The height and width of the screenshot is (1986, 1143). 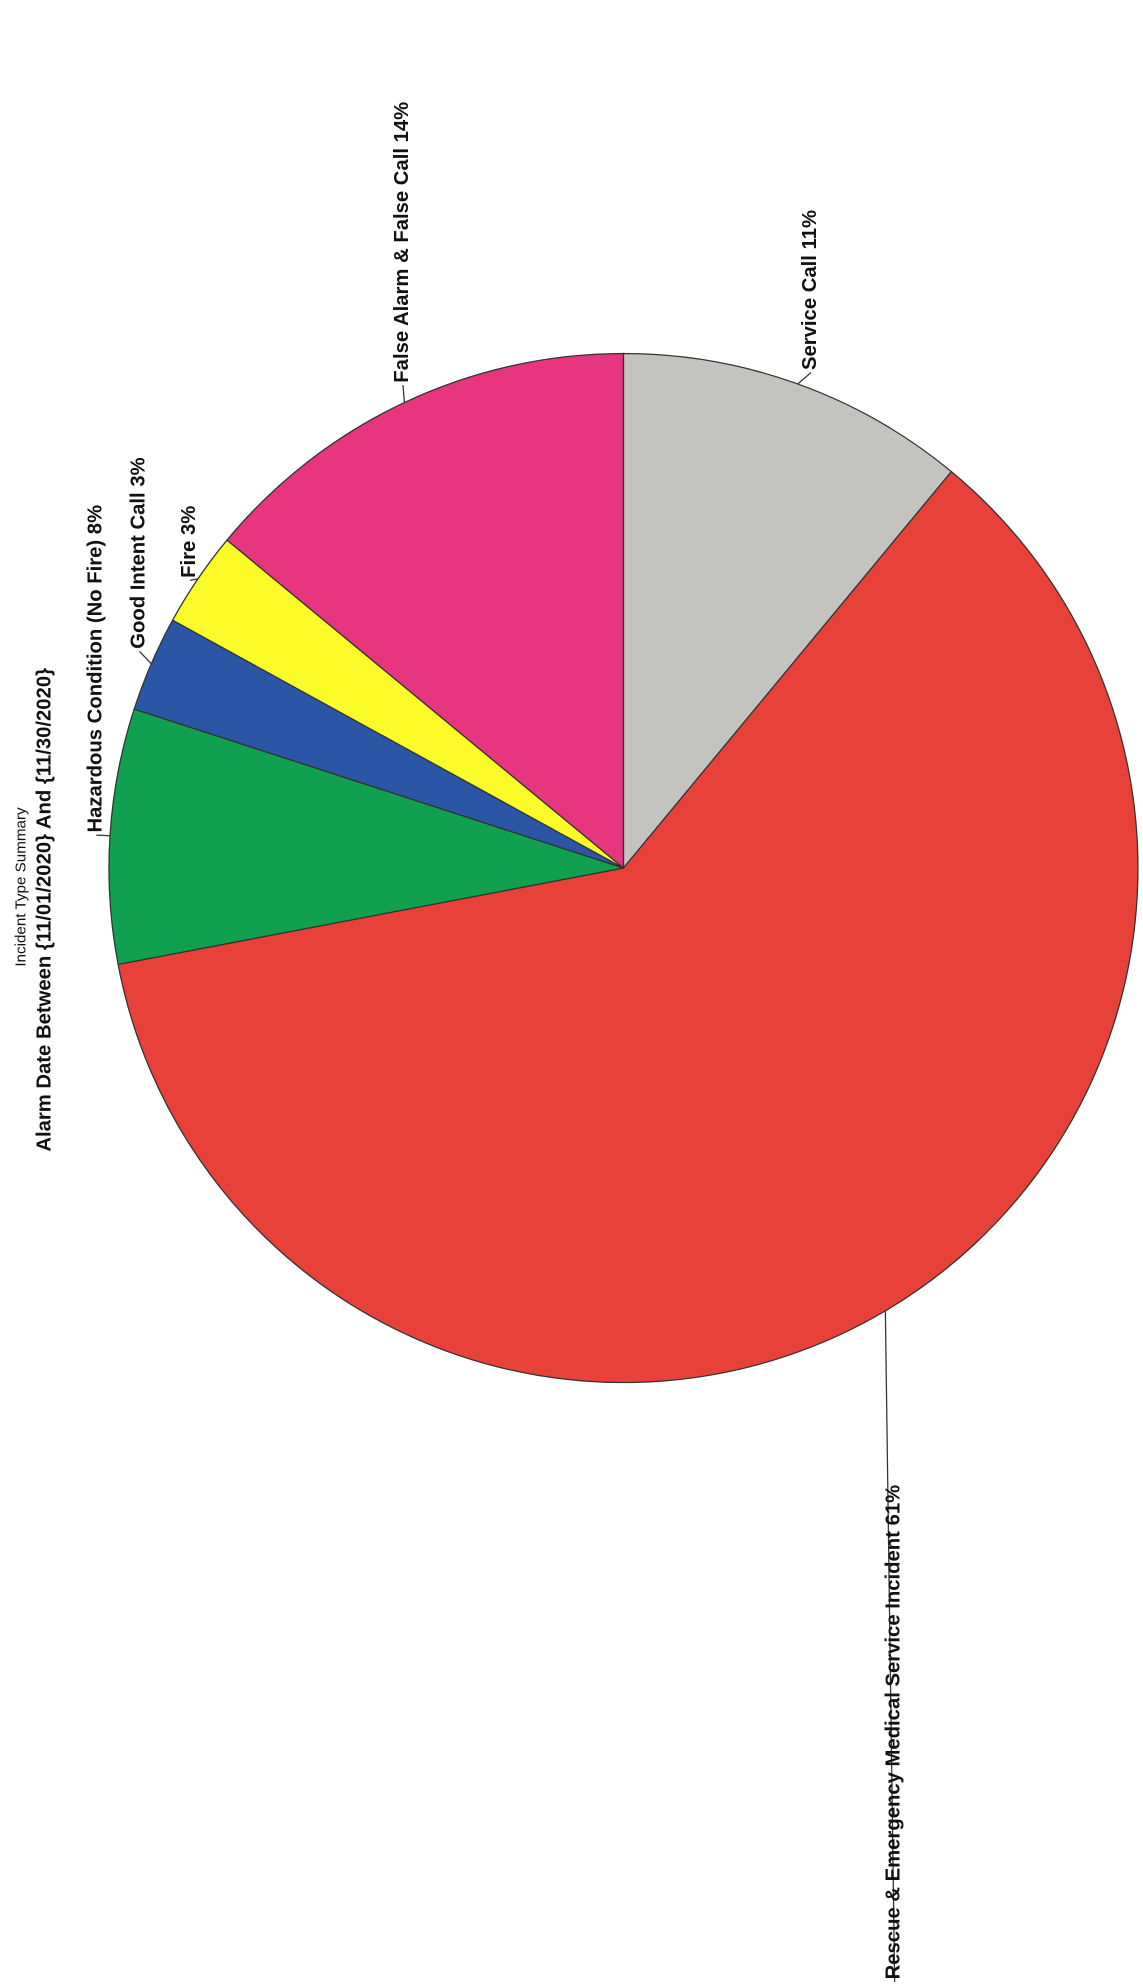 I want to click on slice-label-value: 61%, so click(x=894, y=1505).